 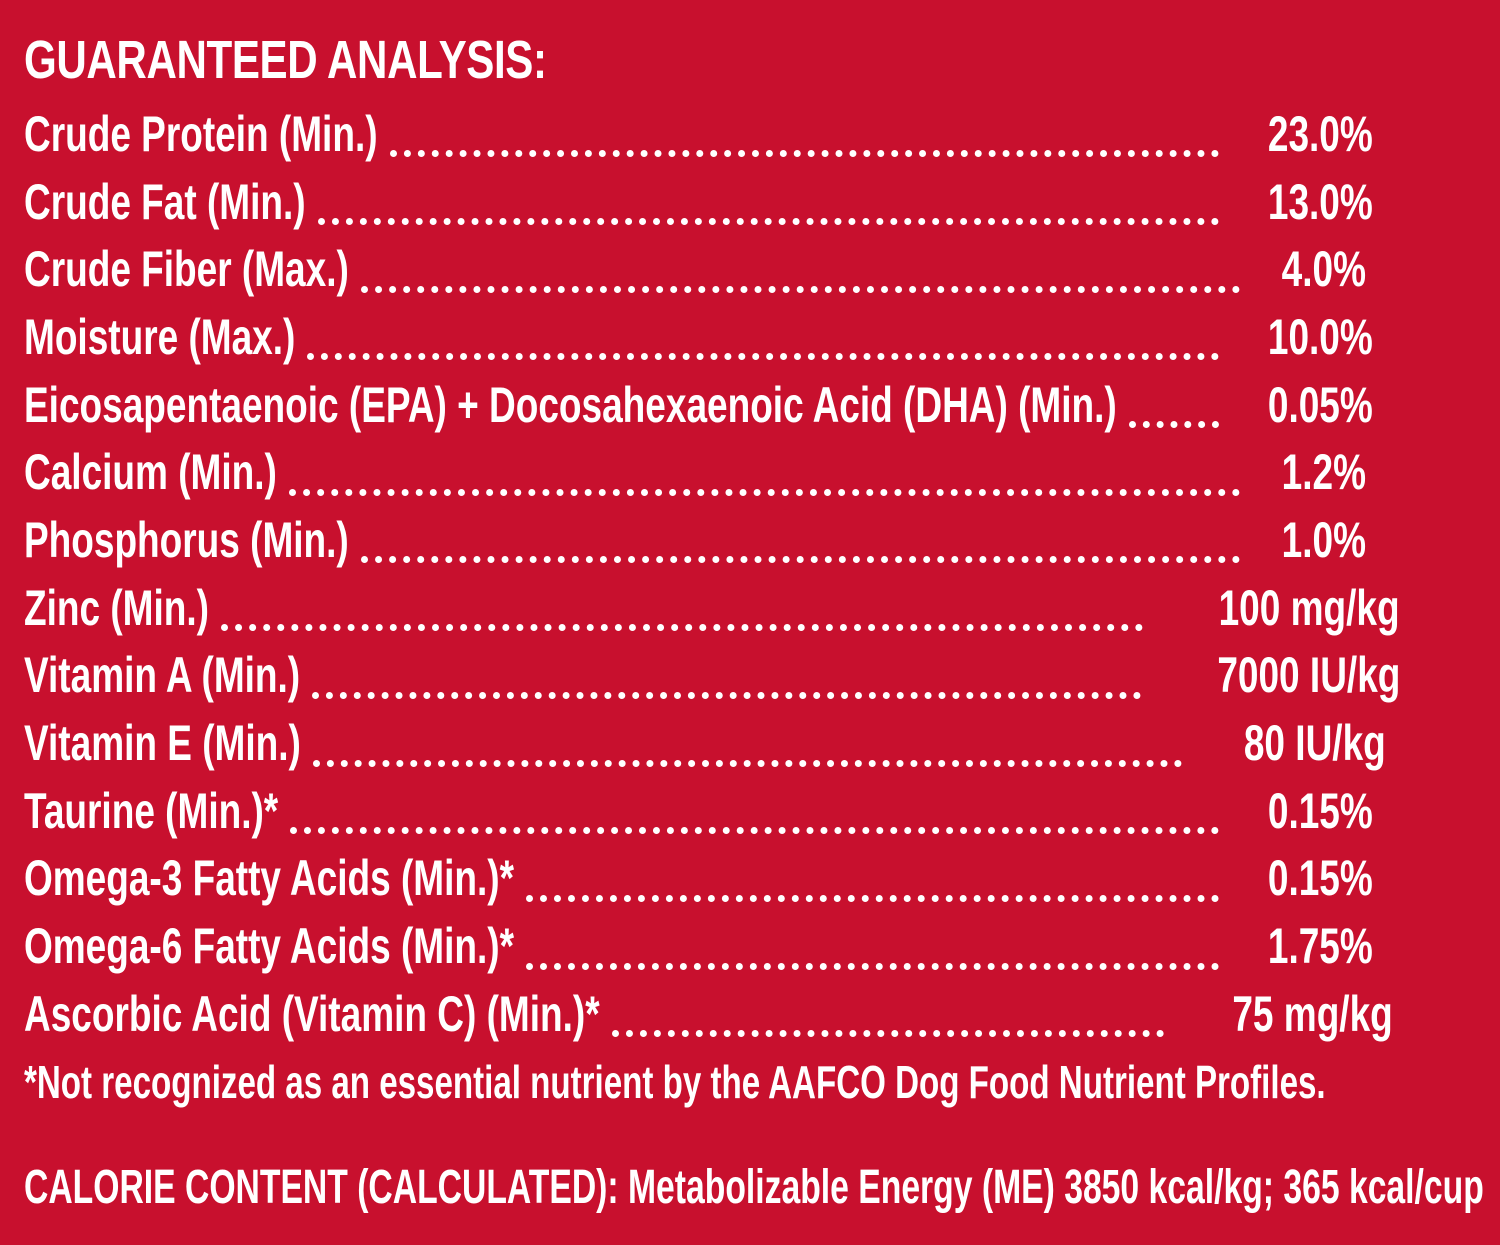 I want to click on analysis-row: Calcium (Min.) 1.2%, so click(x=695, y=472).